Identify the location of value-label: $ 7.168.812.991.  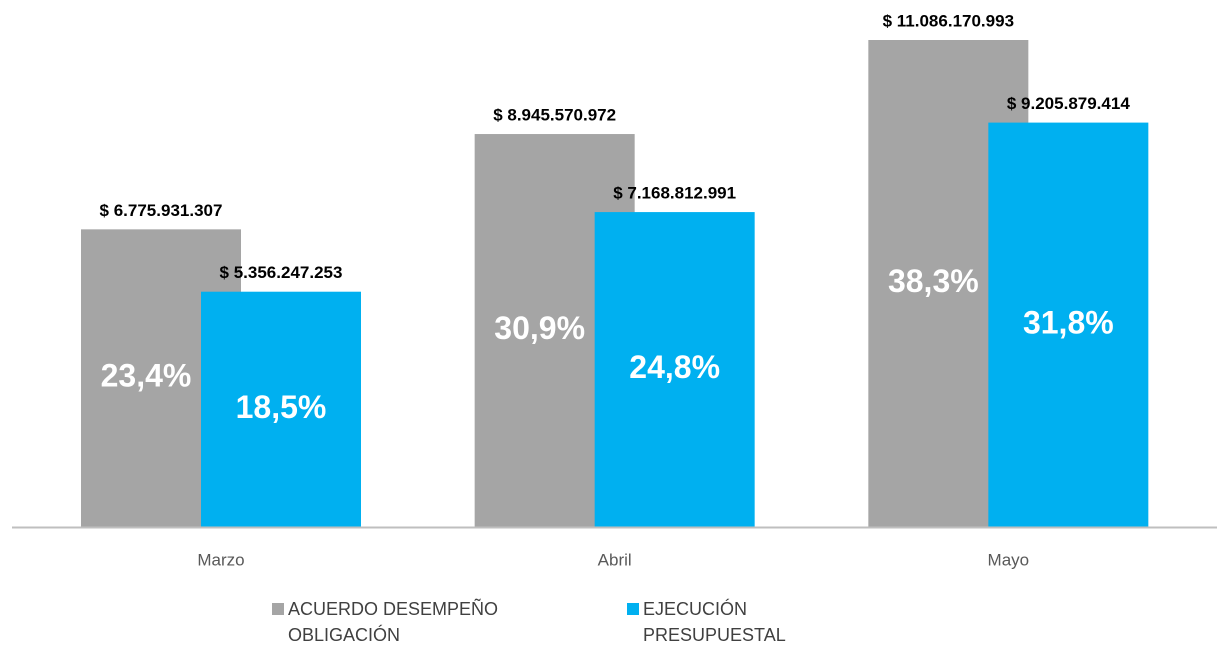
(674, 193).